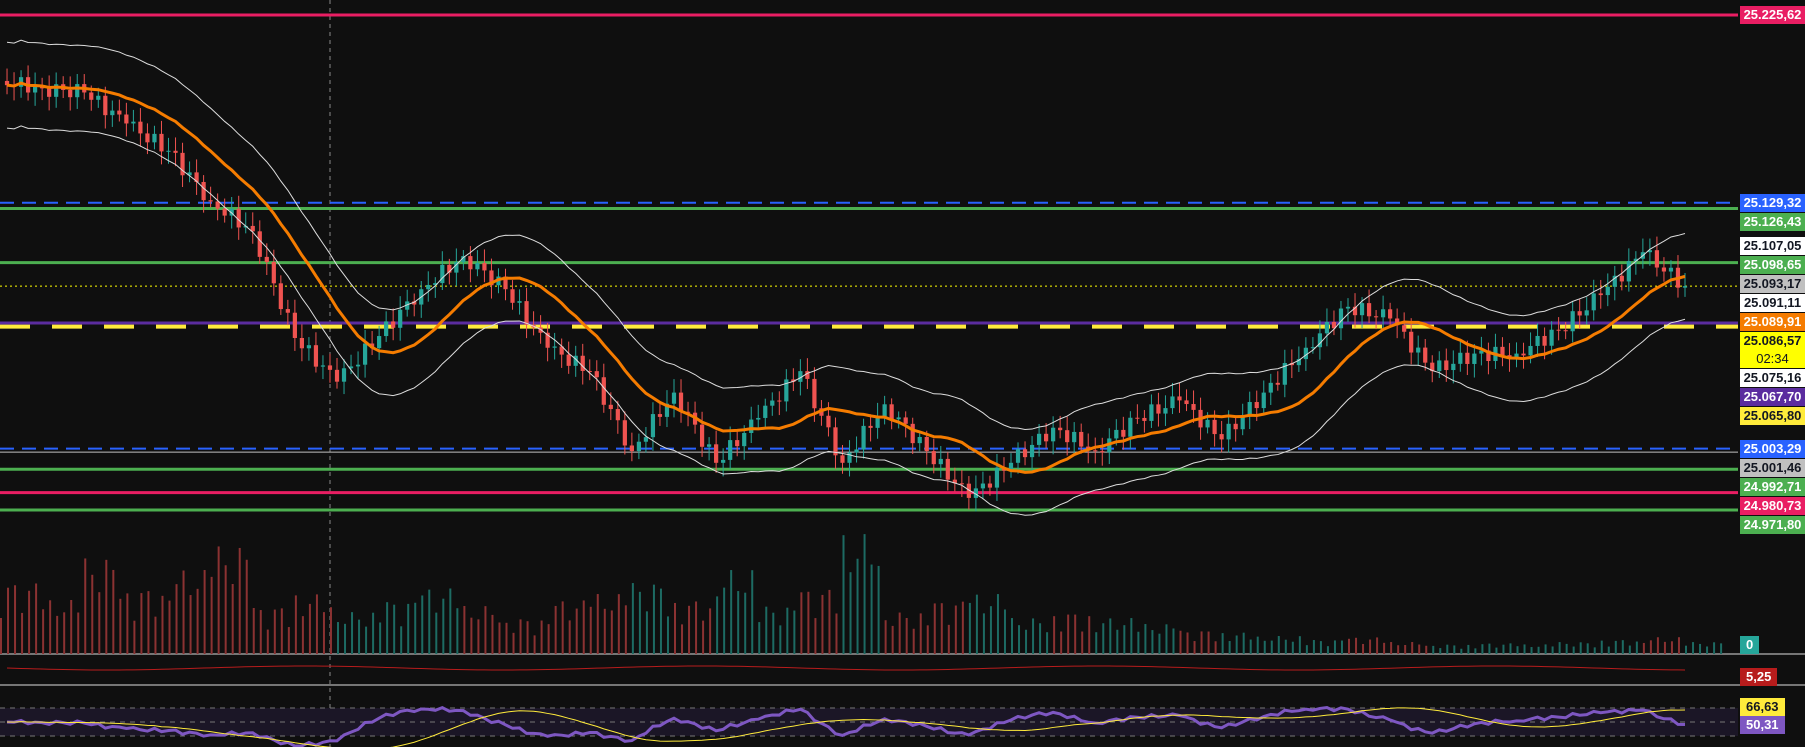  Describe the element at coordinates (1772, 221) in the screenshot. I see `price-label-text: 25.126,43` at that location.